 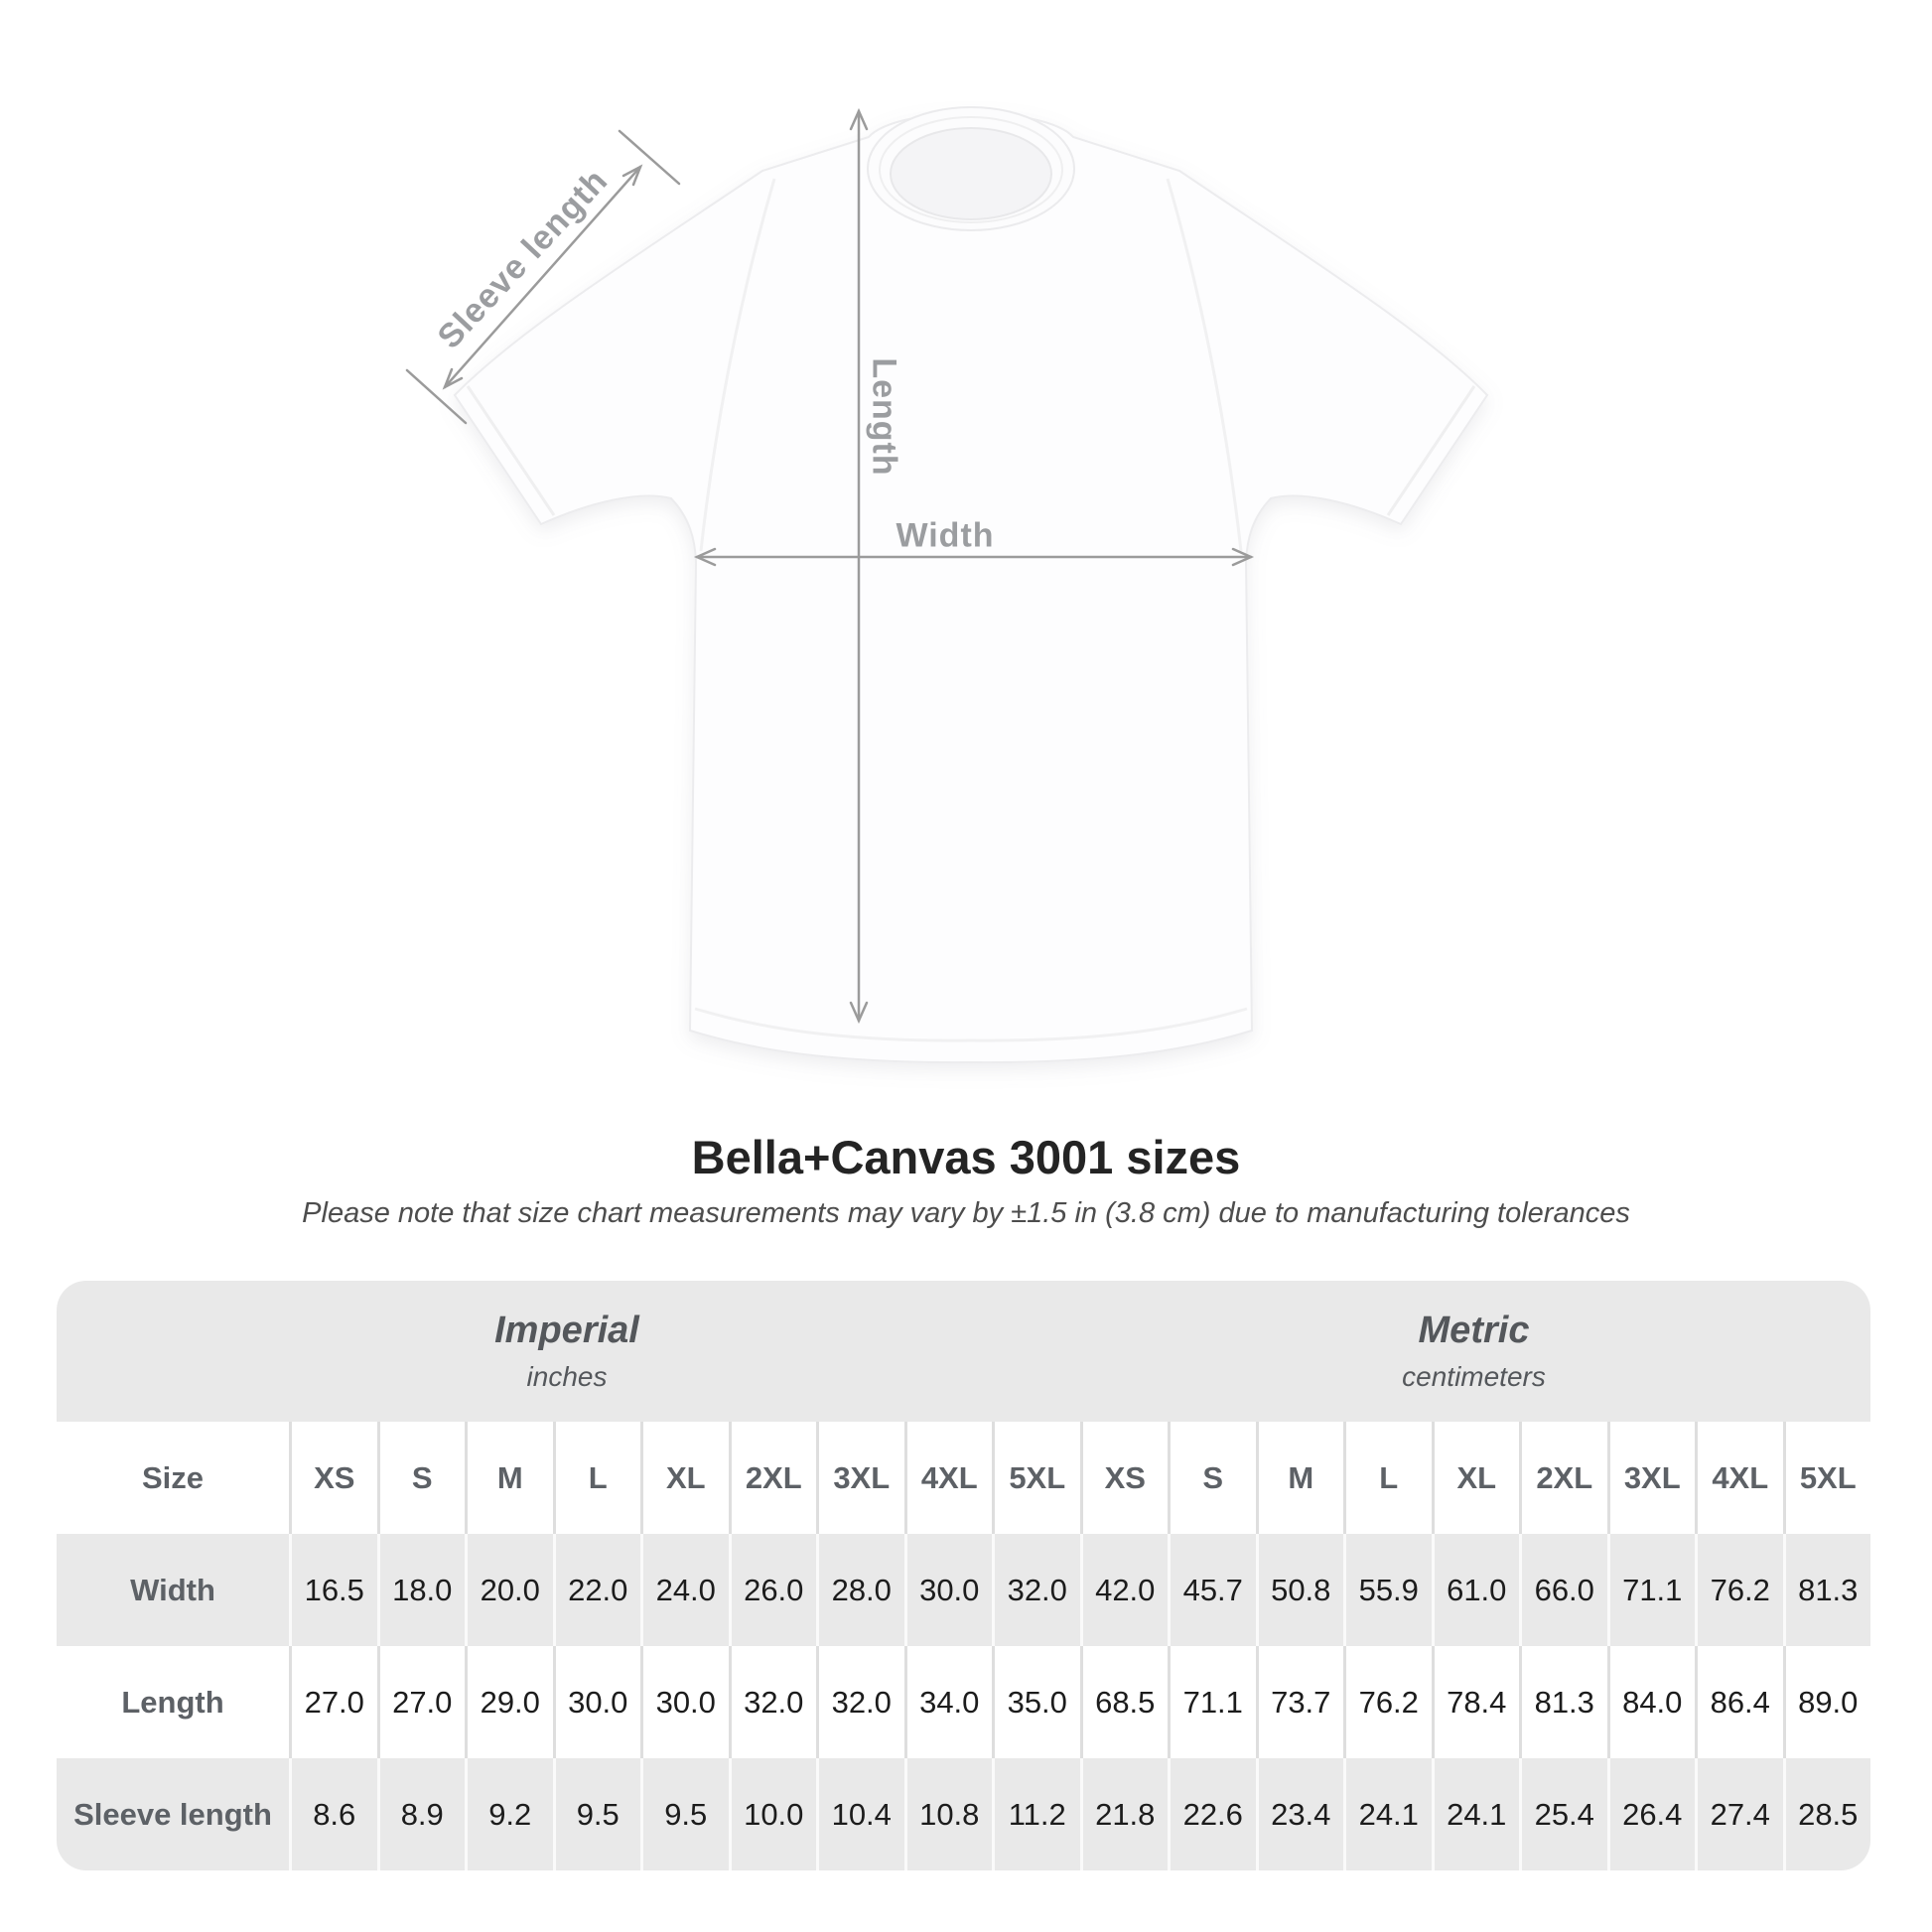 I want to click on group-metric-unit: centimeters, so click(x=1474, y=1377).